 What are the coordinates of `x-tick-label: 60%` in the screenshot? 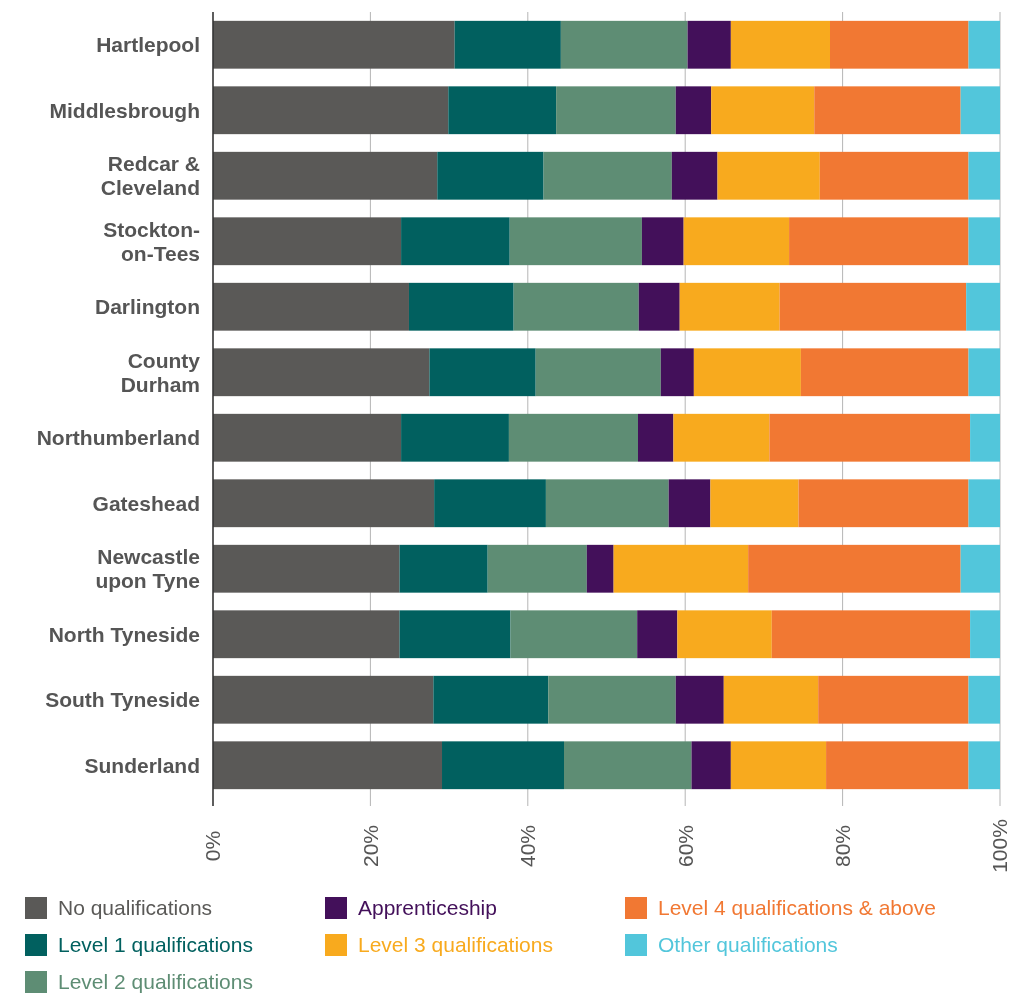 It's located at (685, 846).